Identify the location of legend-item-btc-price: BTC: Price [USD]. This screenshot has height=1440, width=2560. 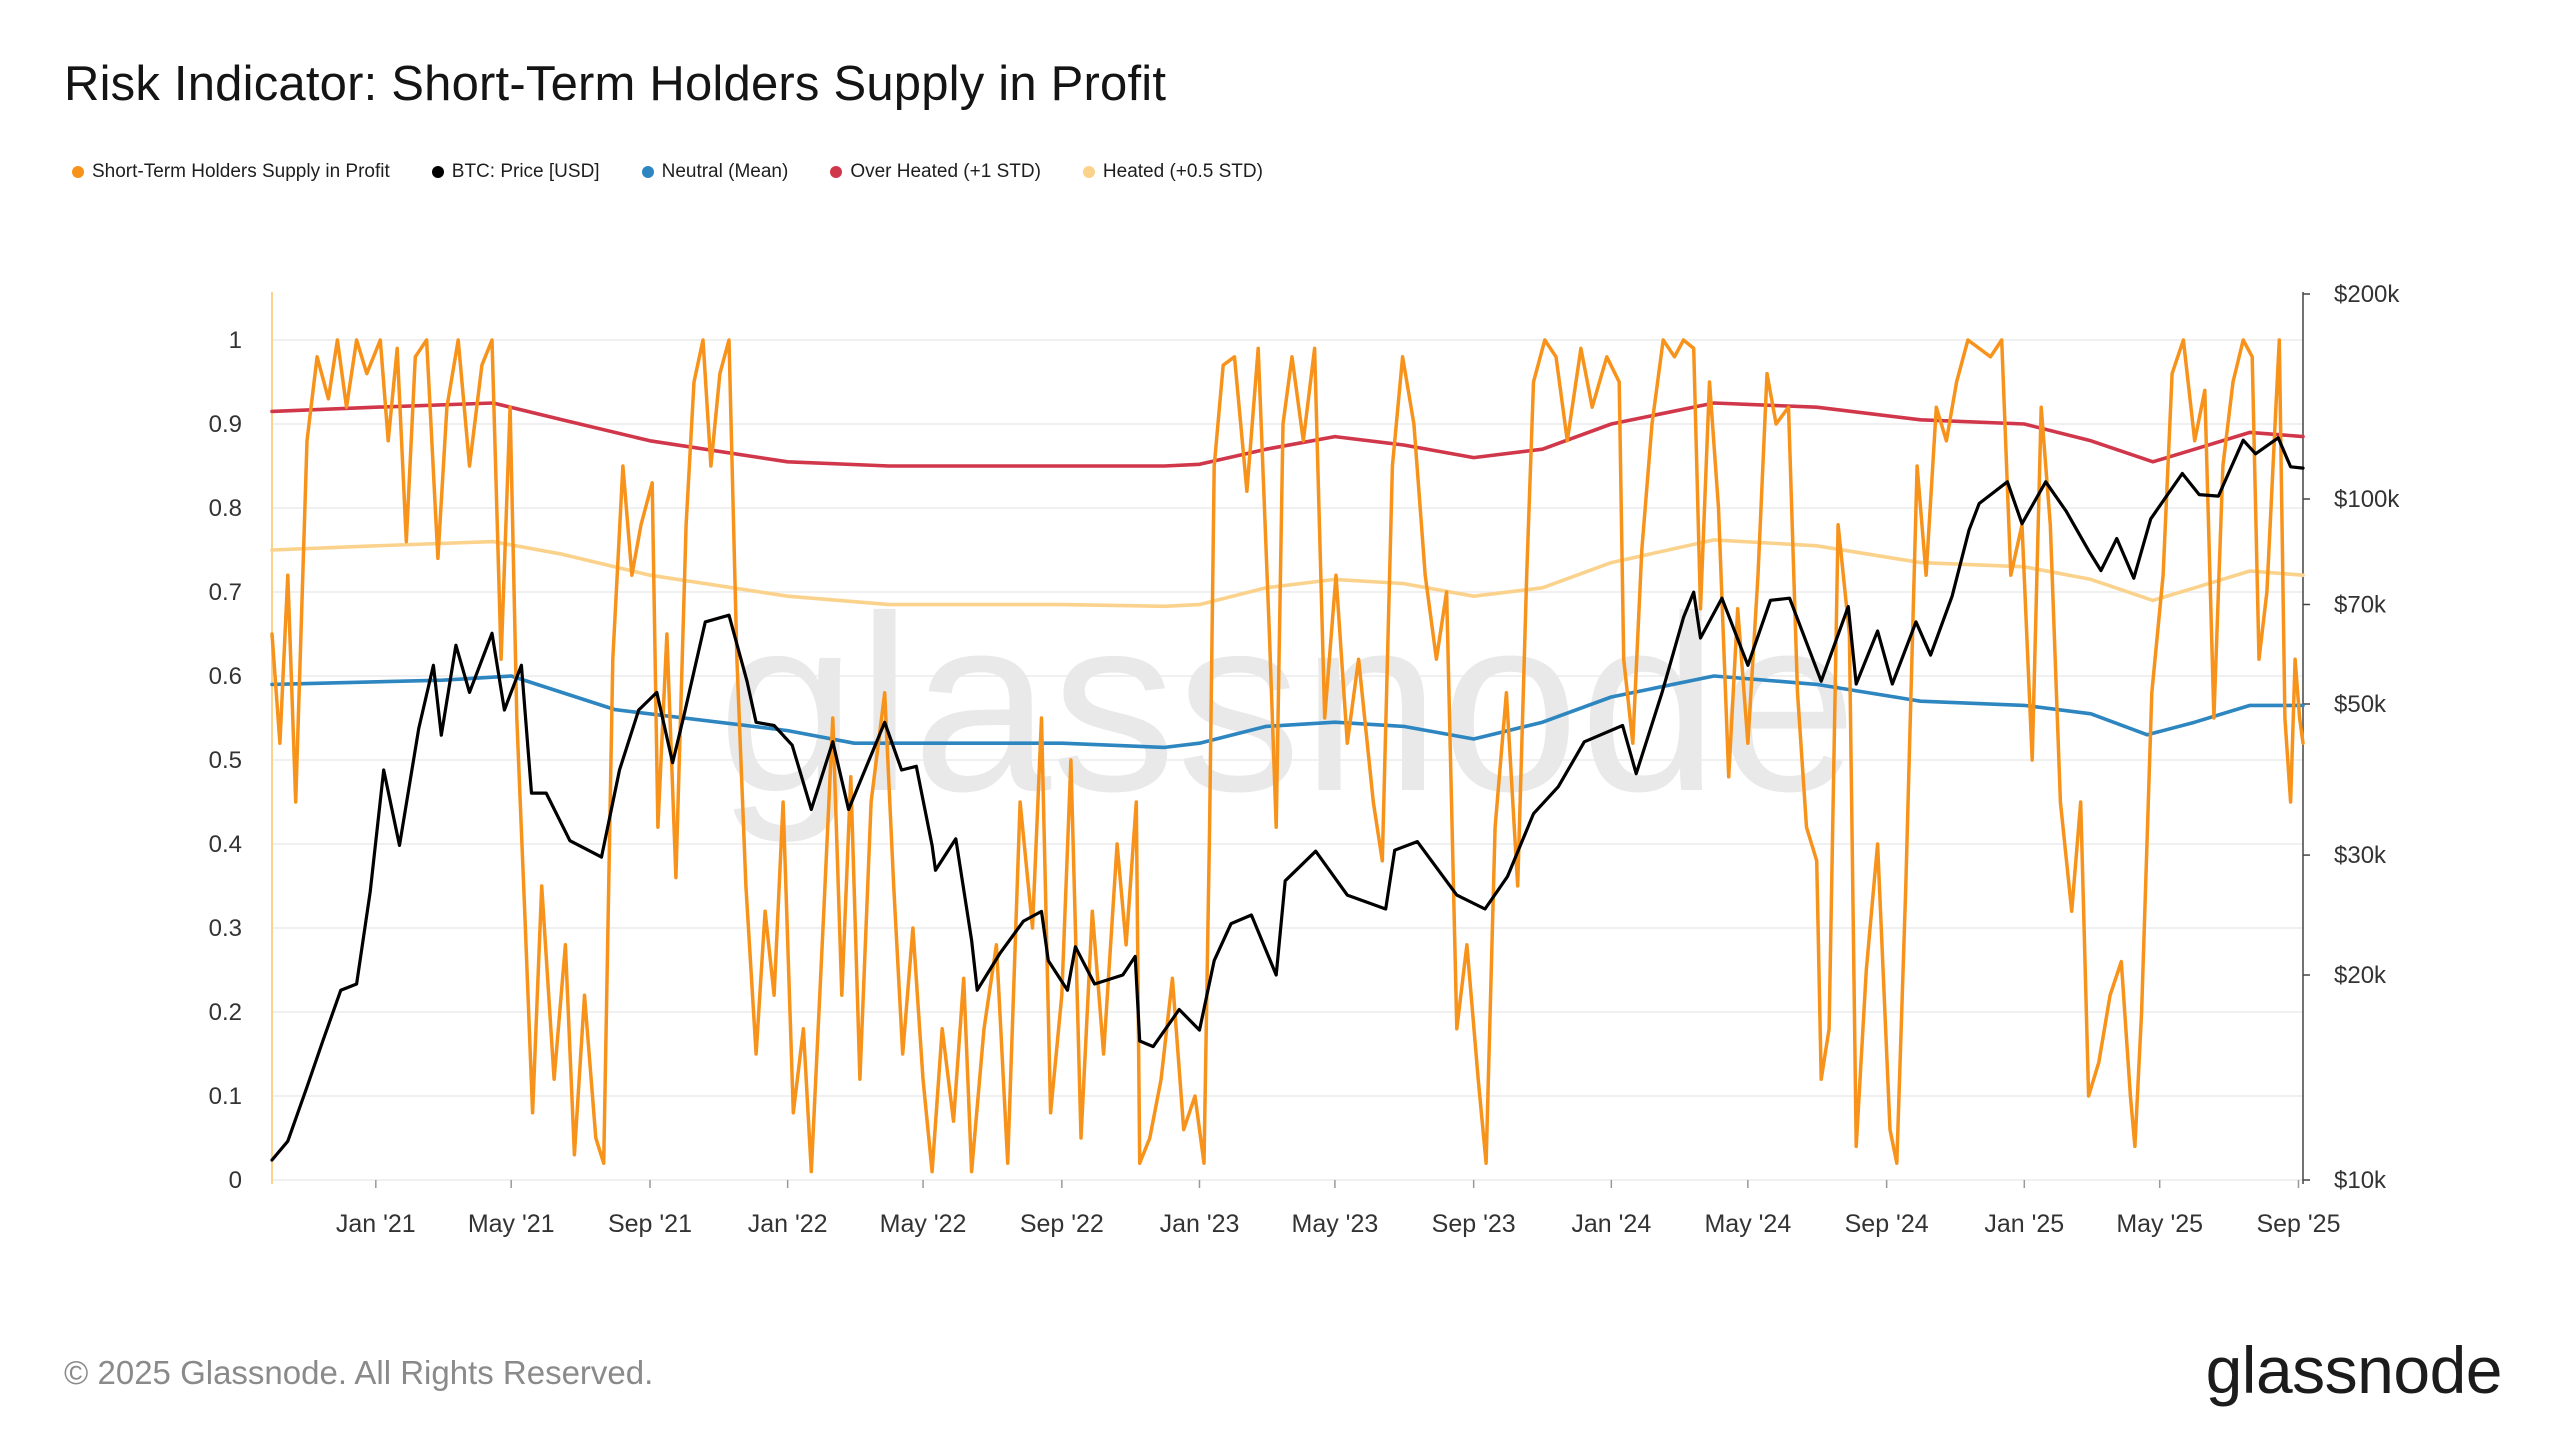
(515, 172).